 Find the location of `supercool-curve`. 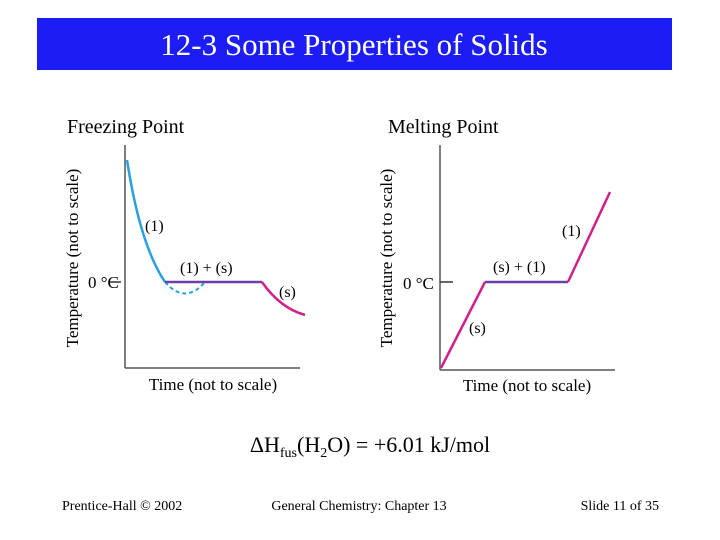

supercool-curve is located at coordinates (185, 288).